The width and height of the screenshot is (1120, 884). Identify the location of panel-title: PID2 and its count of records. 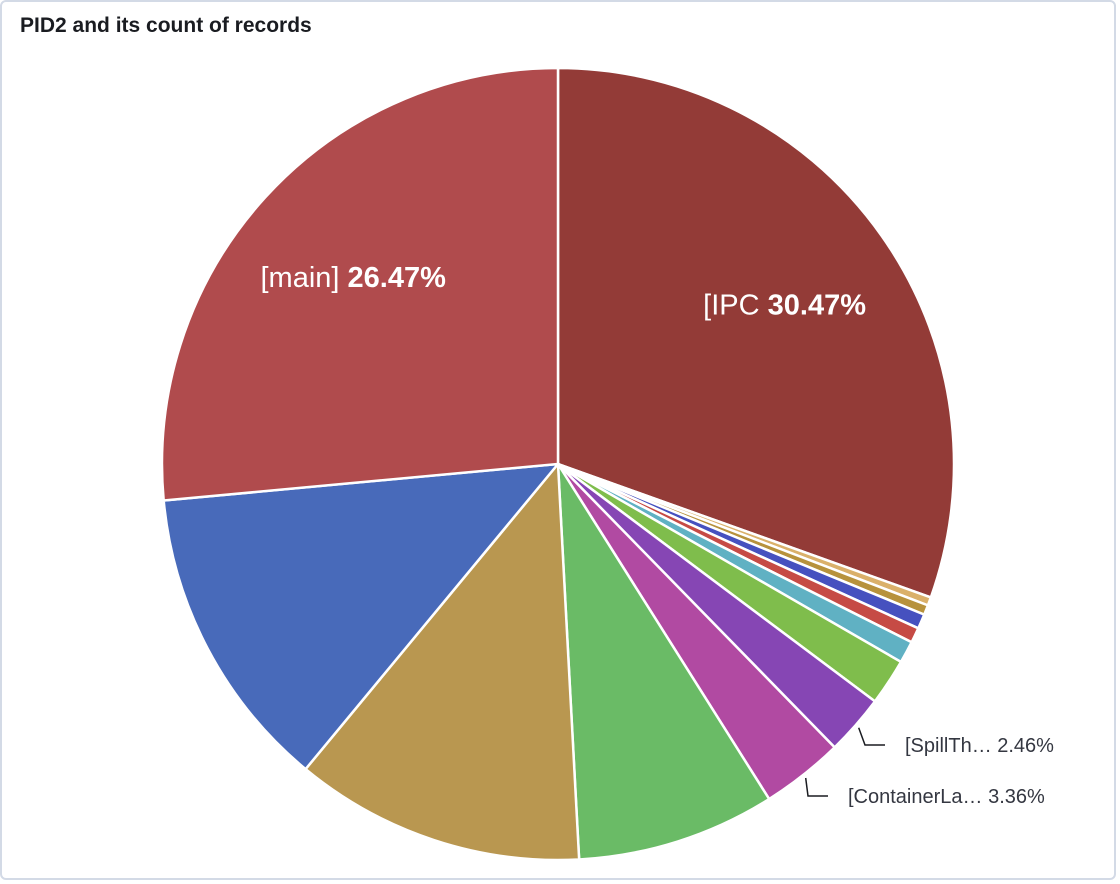
(166, 25).